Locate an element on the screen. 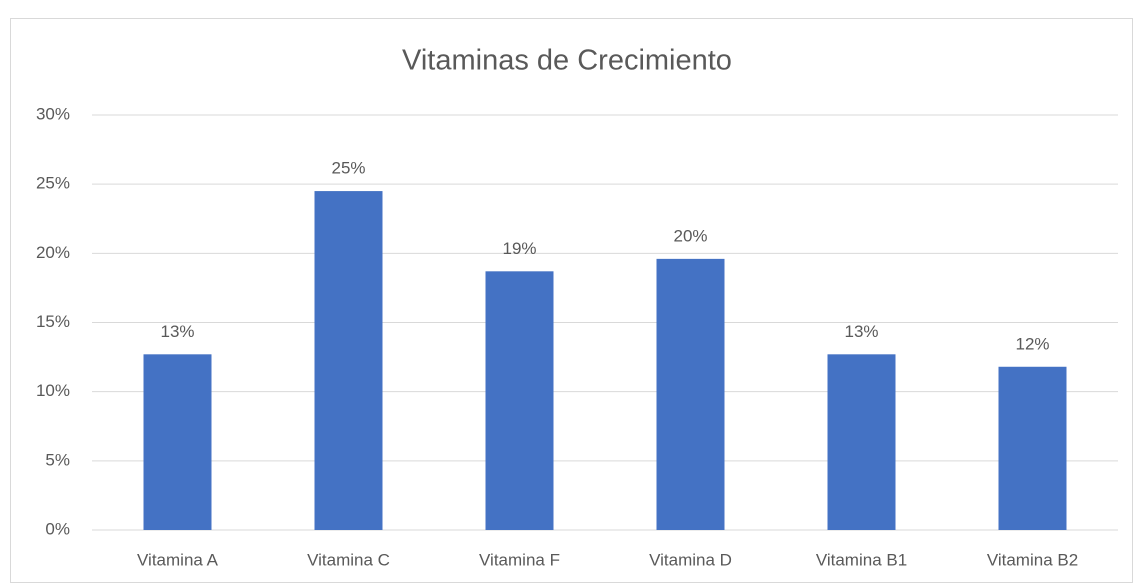 The image size is (1134, 583). y-tick-label: 5% is located at coordinates (57, 459).